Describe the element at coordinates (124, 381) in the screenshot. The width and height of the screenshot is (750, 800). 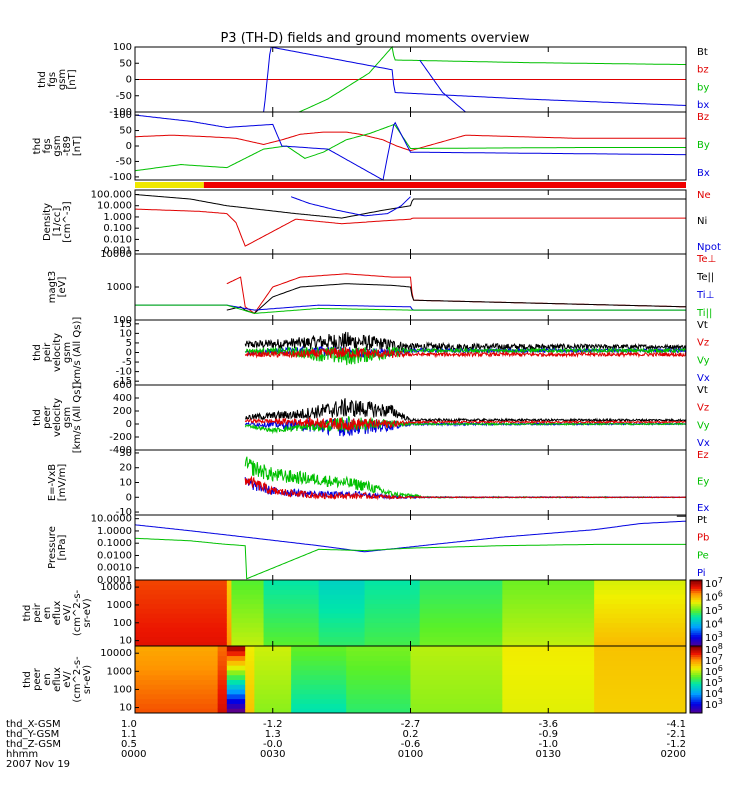
I see `y-tick-label: -15` at that location.